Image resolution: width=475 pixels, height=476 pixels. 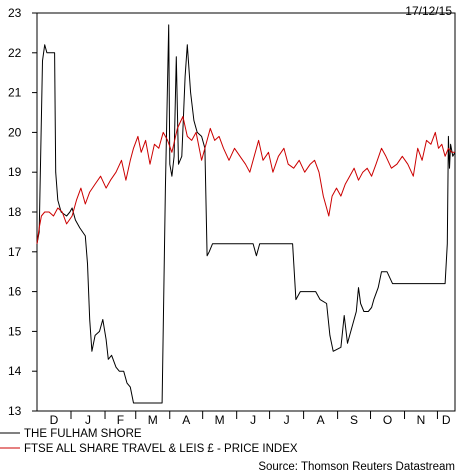 What do you see at coordinates (354, 420) in the screenshot?
I see `x-tick-label: S` at bounding box center [354, 420].